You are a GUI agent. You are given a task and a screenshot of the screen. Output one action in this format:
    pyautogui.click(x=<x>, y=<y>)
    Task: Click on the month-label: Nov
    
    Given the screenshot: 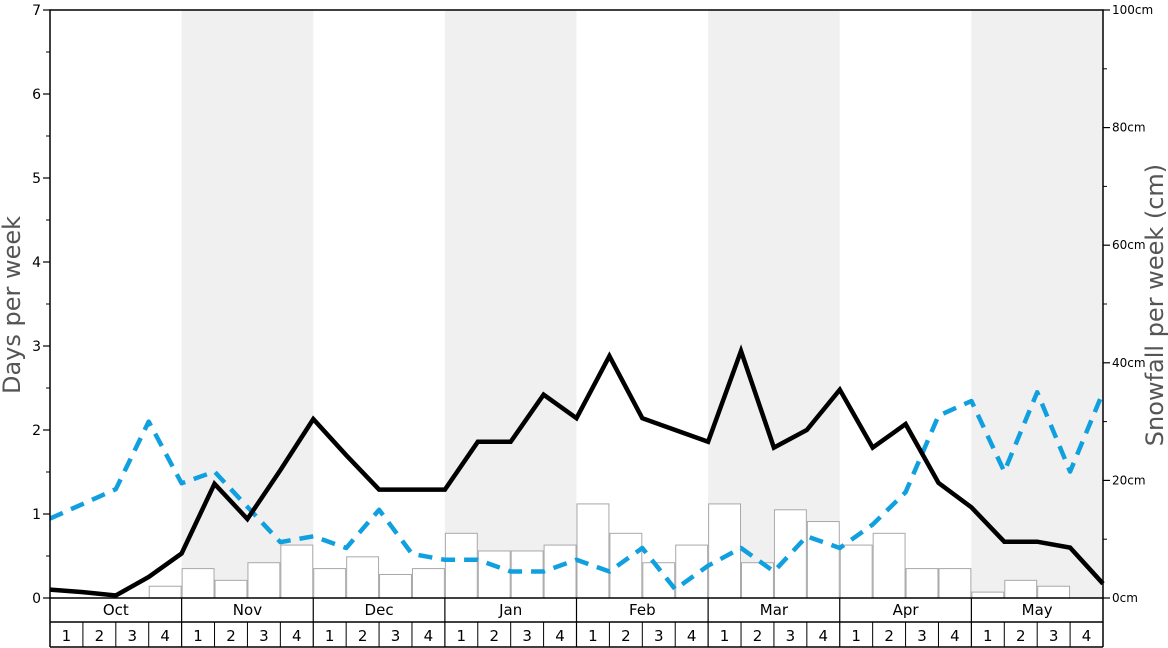 What is the action you would take?
    pyautogui.click(x=247, y=610)
    